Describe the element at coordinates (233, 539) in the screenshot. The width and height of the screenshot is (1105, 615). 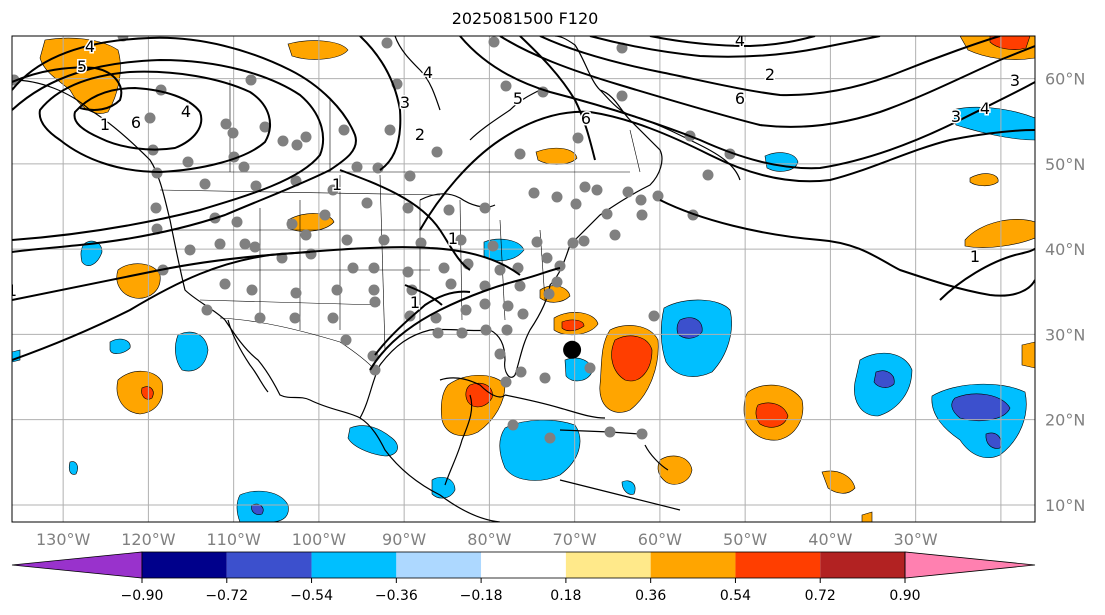
I see `longitude-label: 110°W` at that location.